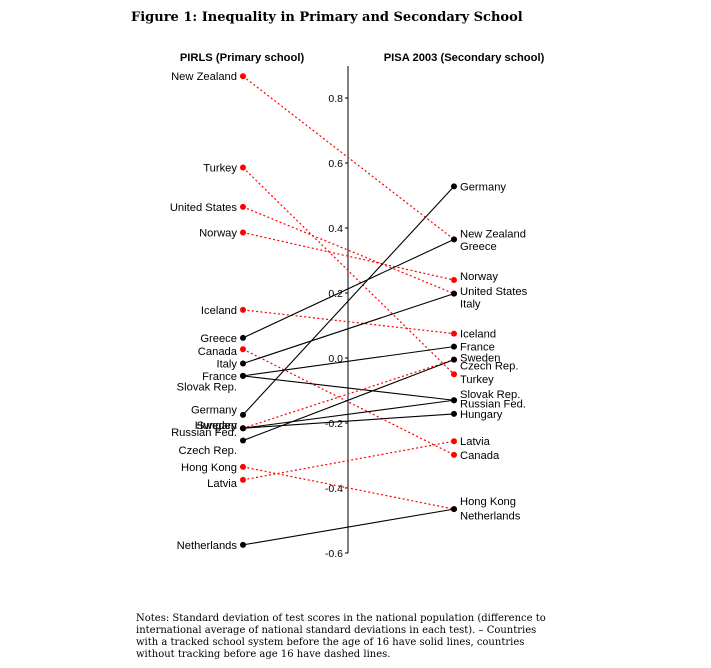  What do you see at coordinates (219, 311) in the screenshot?
I see `label-left-iceland: Iceland` at bounding box center [219, 311].